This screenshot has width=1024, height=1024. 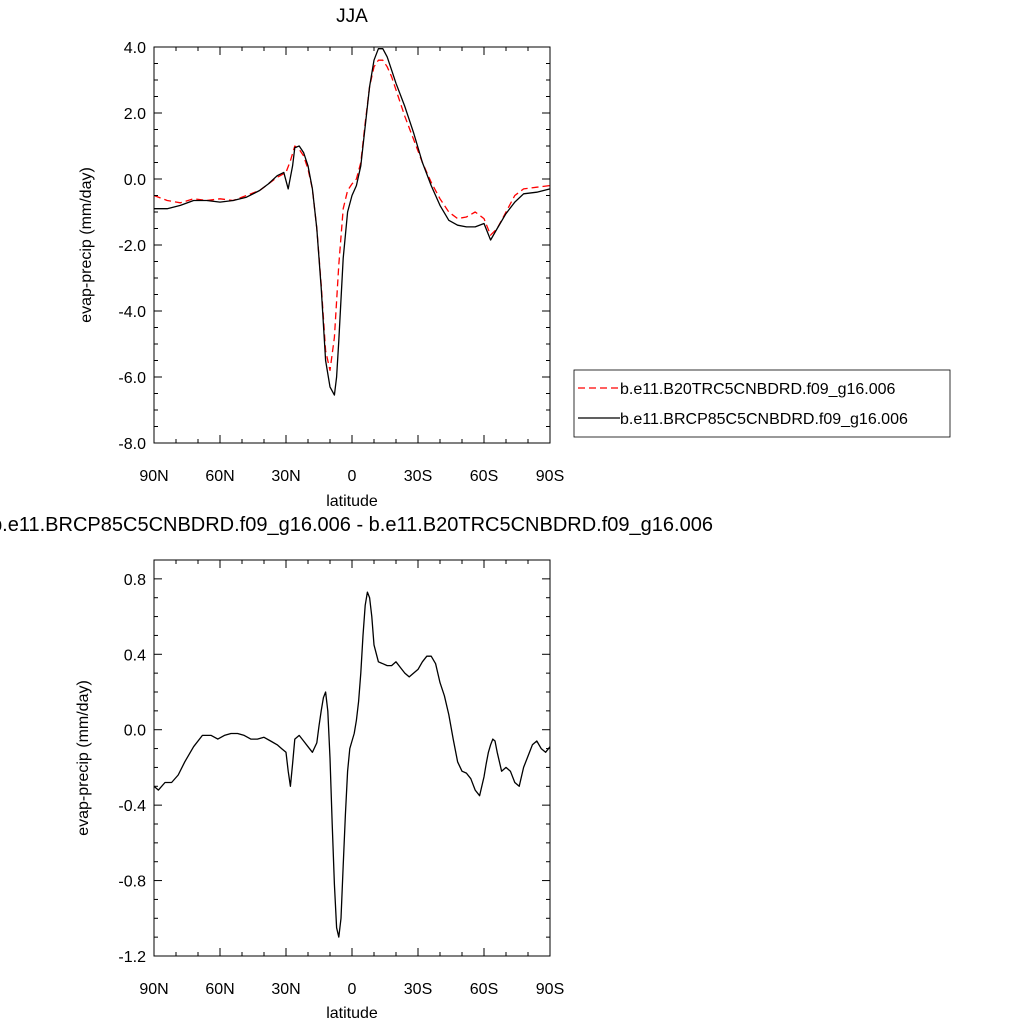 I want to click on top-x-tick-label: 90S, so click(x=550, y=476).